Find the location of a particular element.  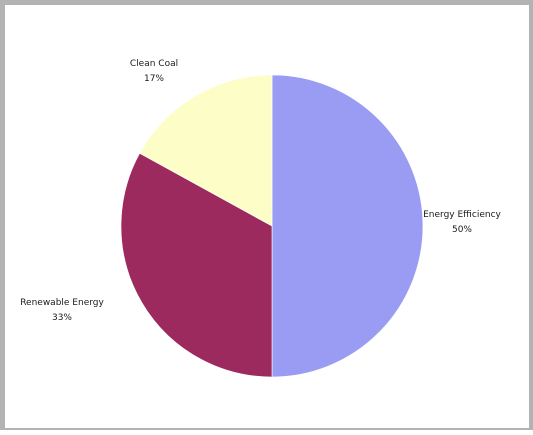

slice-value-renewable-energy: 33% is located at coordinates (62, 318).